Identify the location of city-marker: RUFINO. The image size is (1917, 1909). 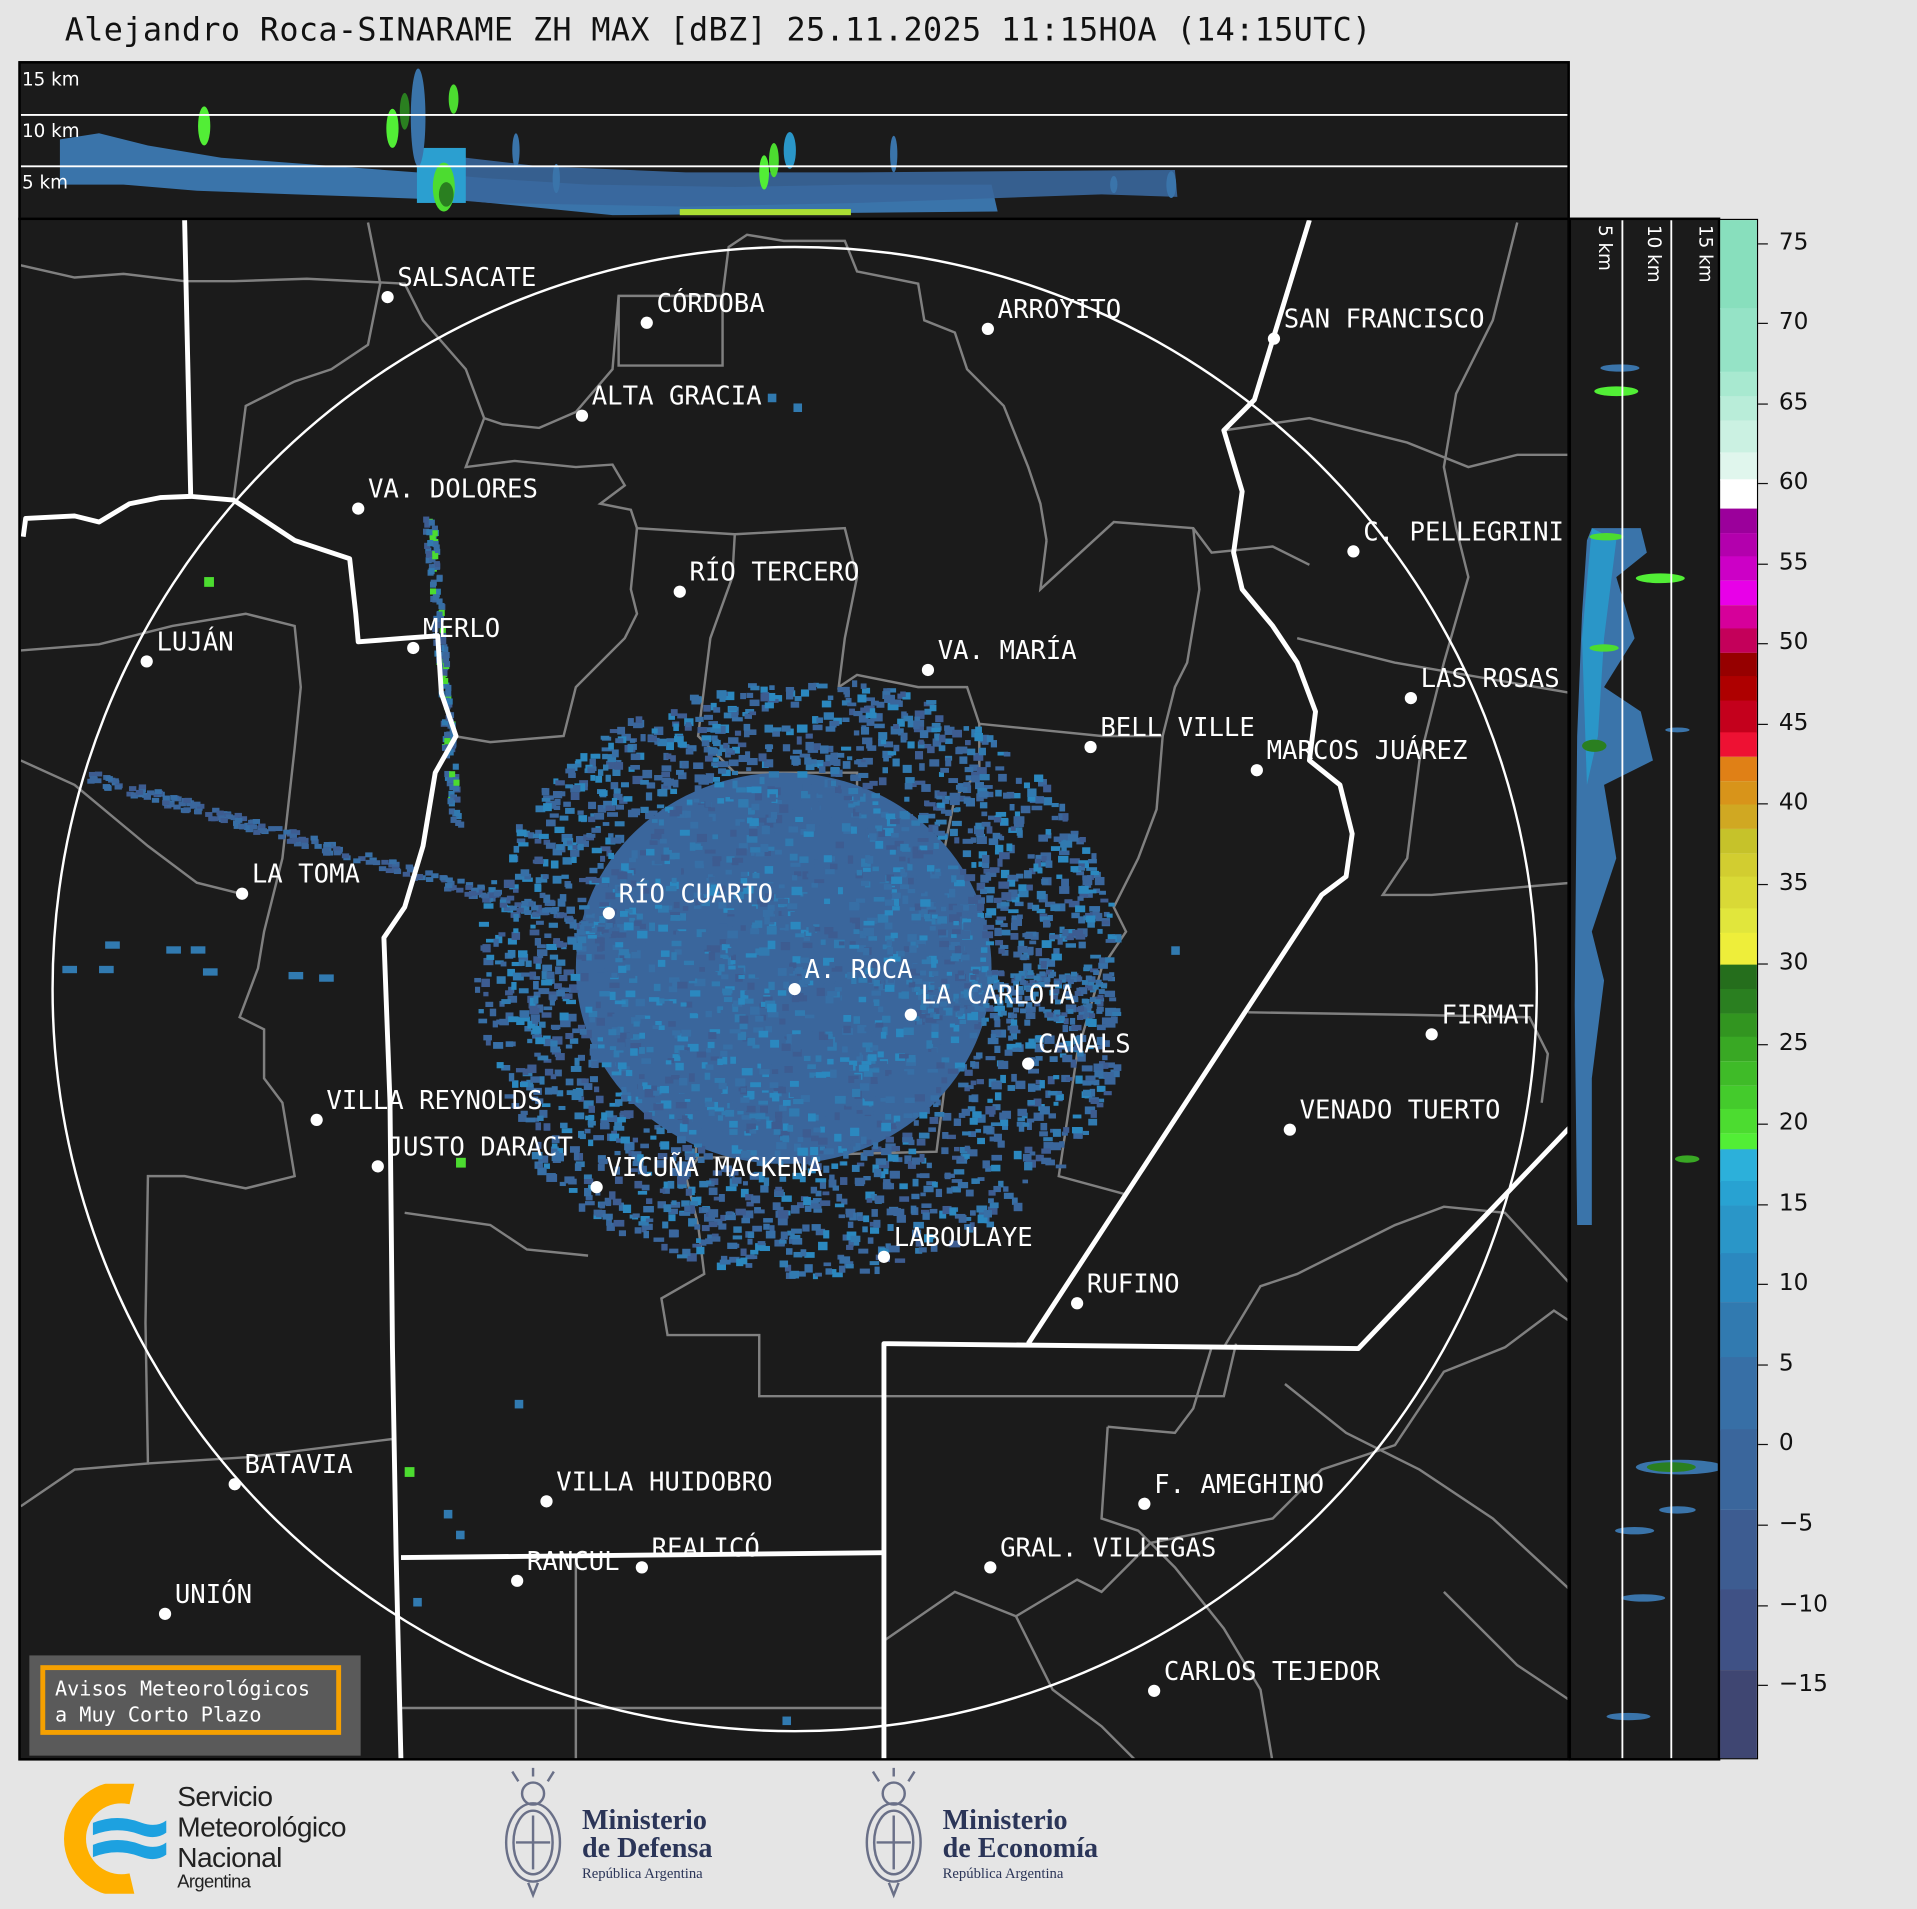
(1125, 1289).